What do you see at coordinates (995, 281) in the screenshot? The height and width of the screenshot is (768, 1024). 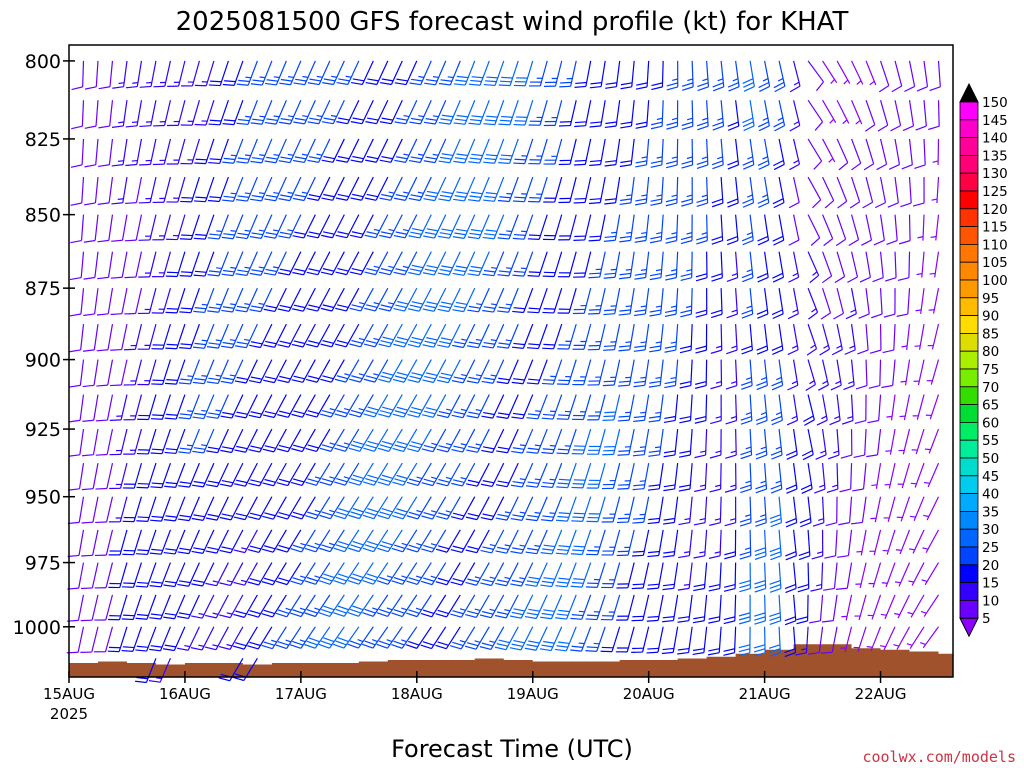 I see `colorbar-label: 100` at bounding box center [995, 281].